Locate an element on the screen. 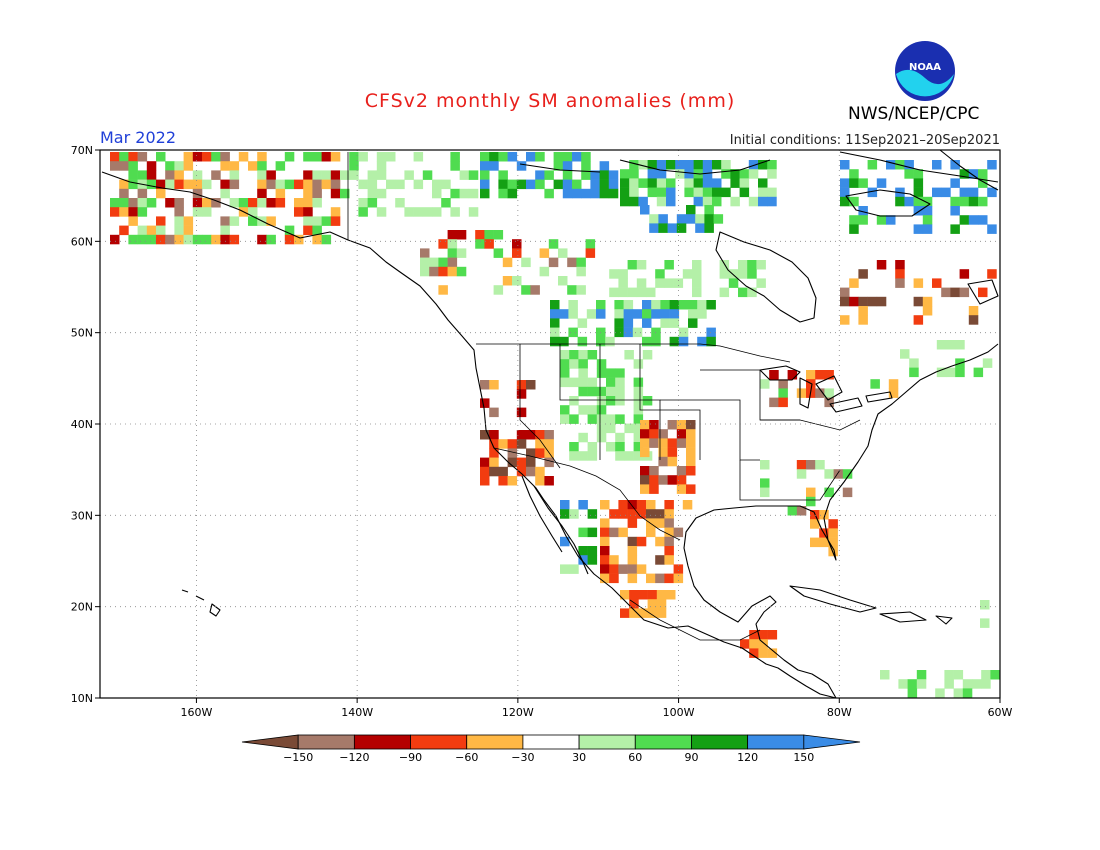  legend-label: 30 is located at coordinates (579, 757).